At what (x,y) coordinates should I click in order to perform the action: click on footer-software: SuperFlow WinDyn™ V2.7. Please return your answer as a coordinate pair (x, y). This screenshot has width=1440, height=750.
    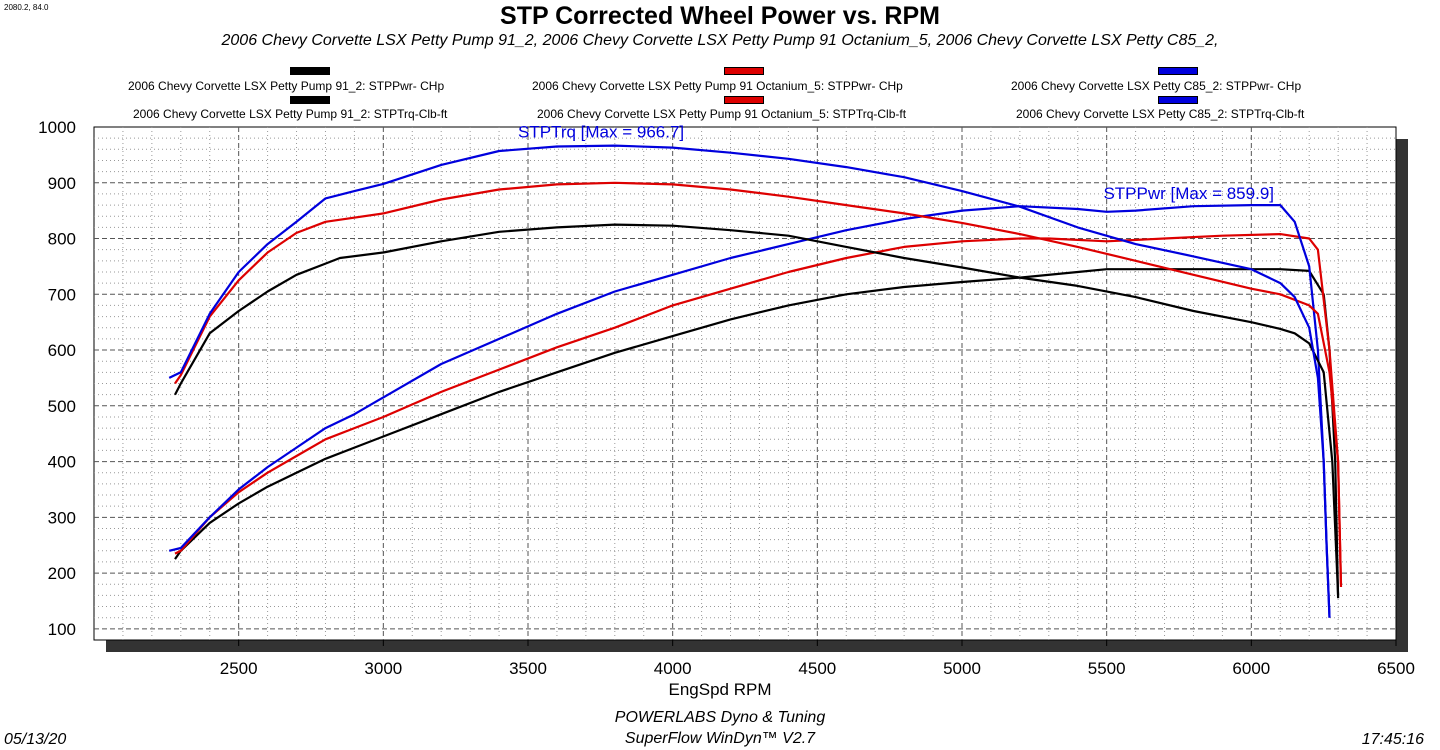
    Looking at the image, I should click on (720, 738).